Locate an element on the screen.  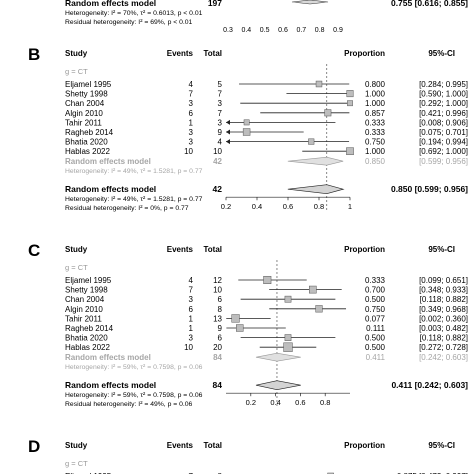
study-name: Shetty 1998 is located at coordinates (86, 94).